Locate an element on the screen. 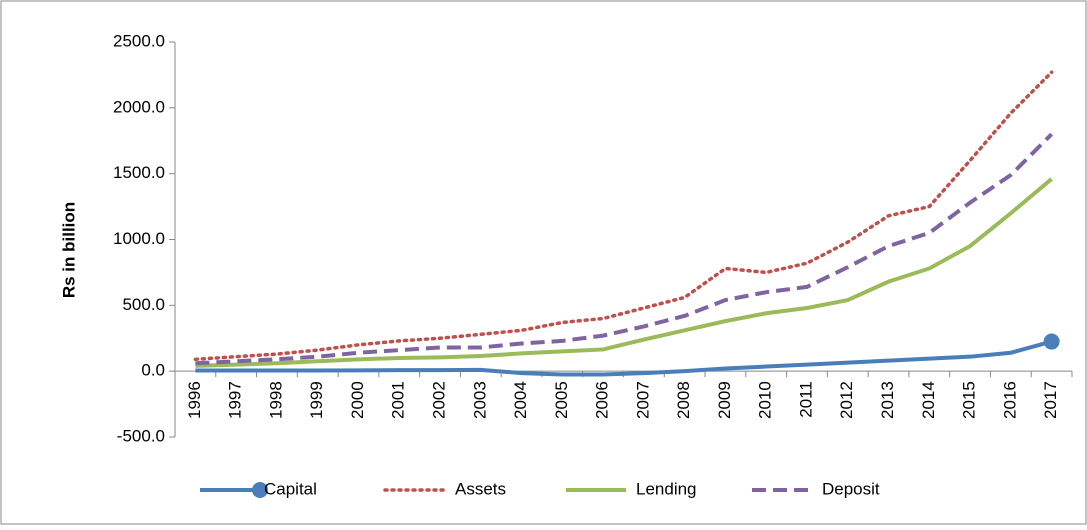 The image size is (1087, 530). y-axis-label: Rs in billion is located at coordinates (68, 250).